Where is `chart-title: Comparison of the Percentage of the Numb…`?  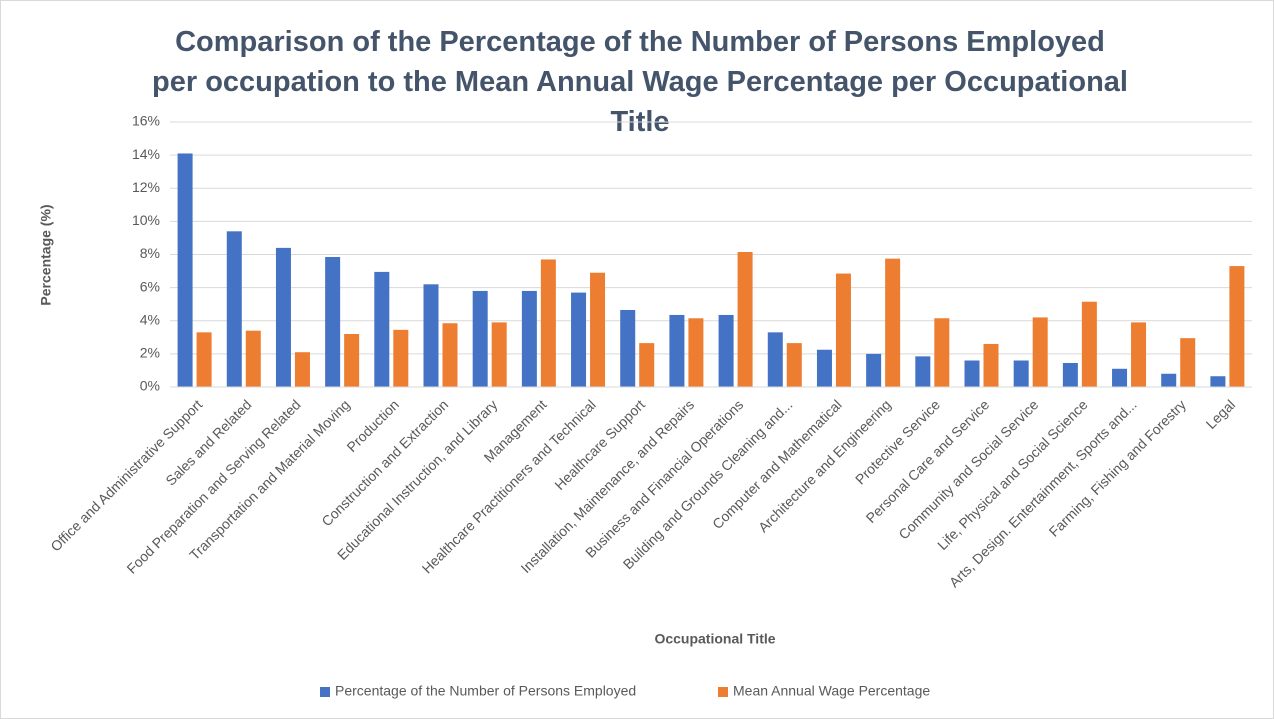
chart-title: Comparison of the Percentage of the Numb… is located at coordinates (640, 82).